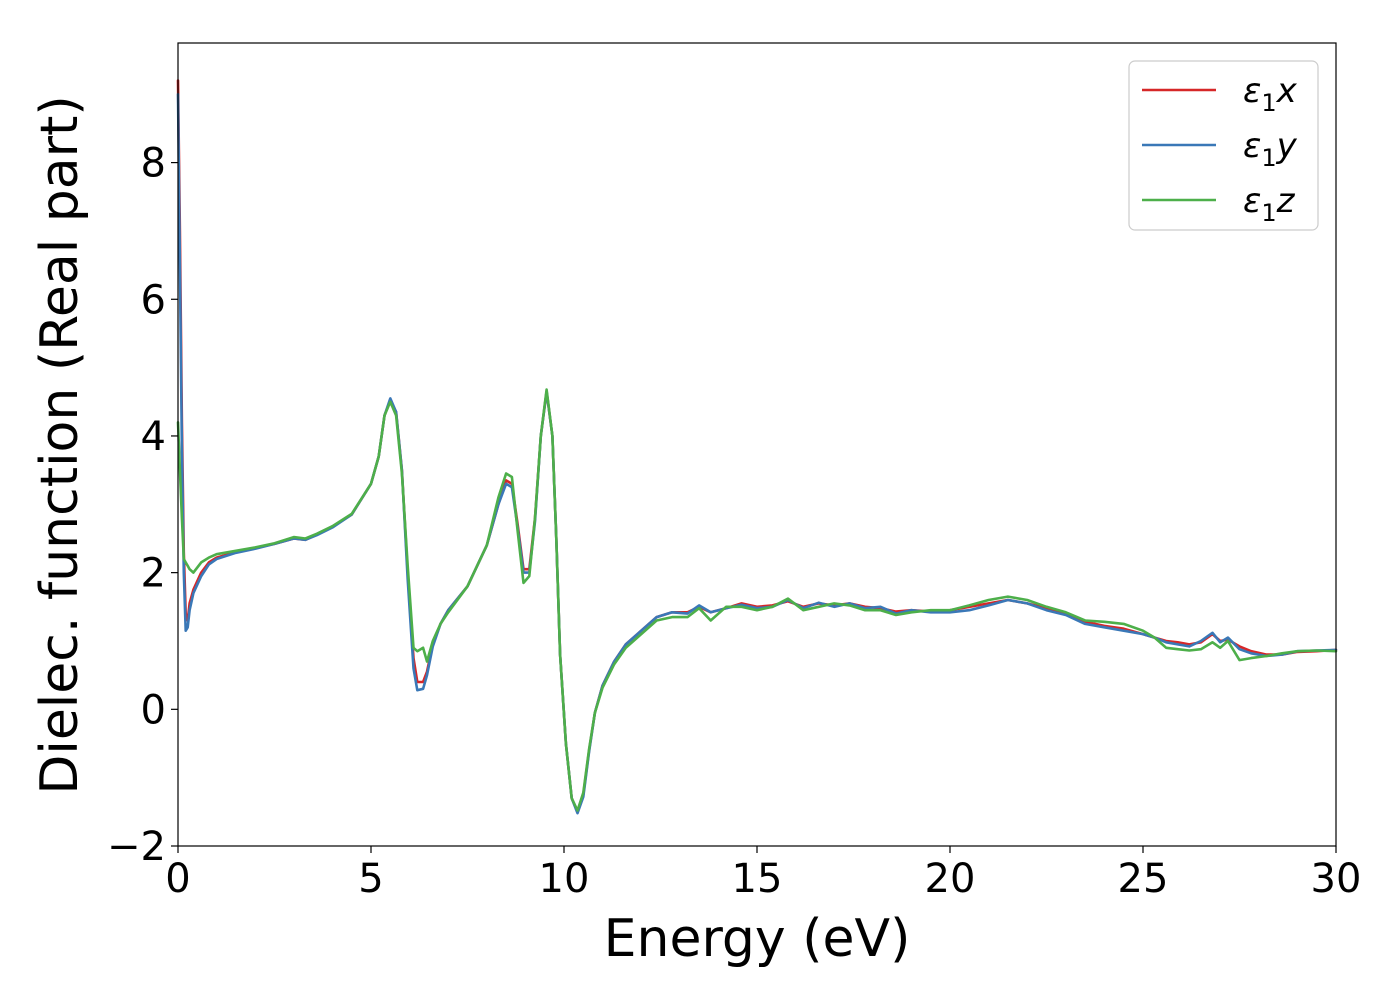 The width and height of the screenshot is (1400, 1000). What do you see at coordinates (757, 879) in the screenshot?
I see `x-tick-label: 15` at bounding box center [757, 879].